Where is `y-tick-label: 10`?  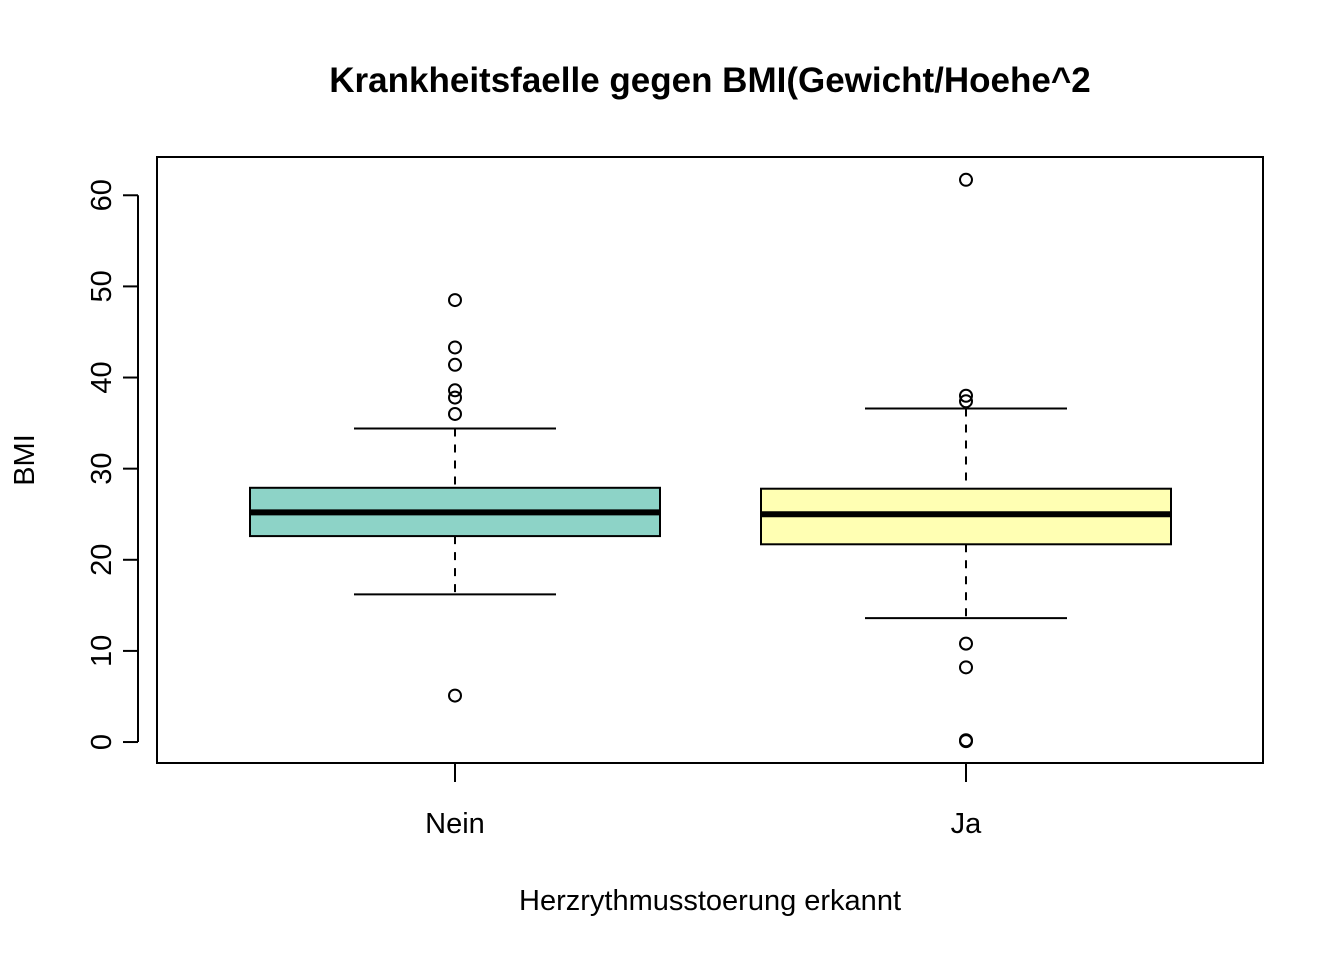 y-tick-label: 10 is located at coordinates (102, 651).